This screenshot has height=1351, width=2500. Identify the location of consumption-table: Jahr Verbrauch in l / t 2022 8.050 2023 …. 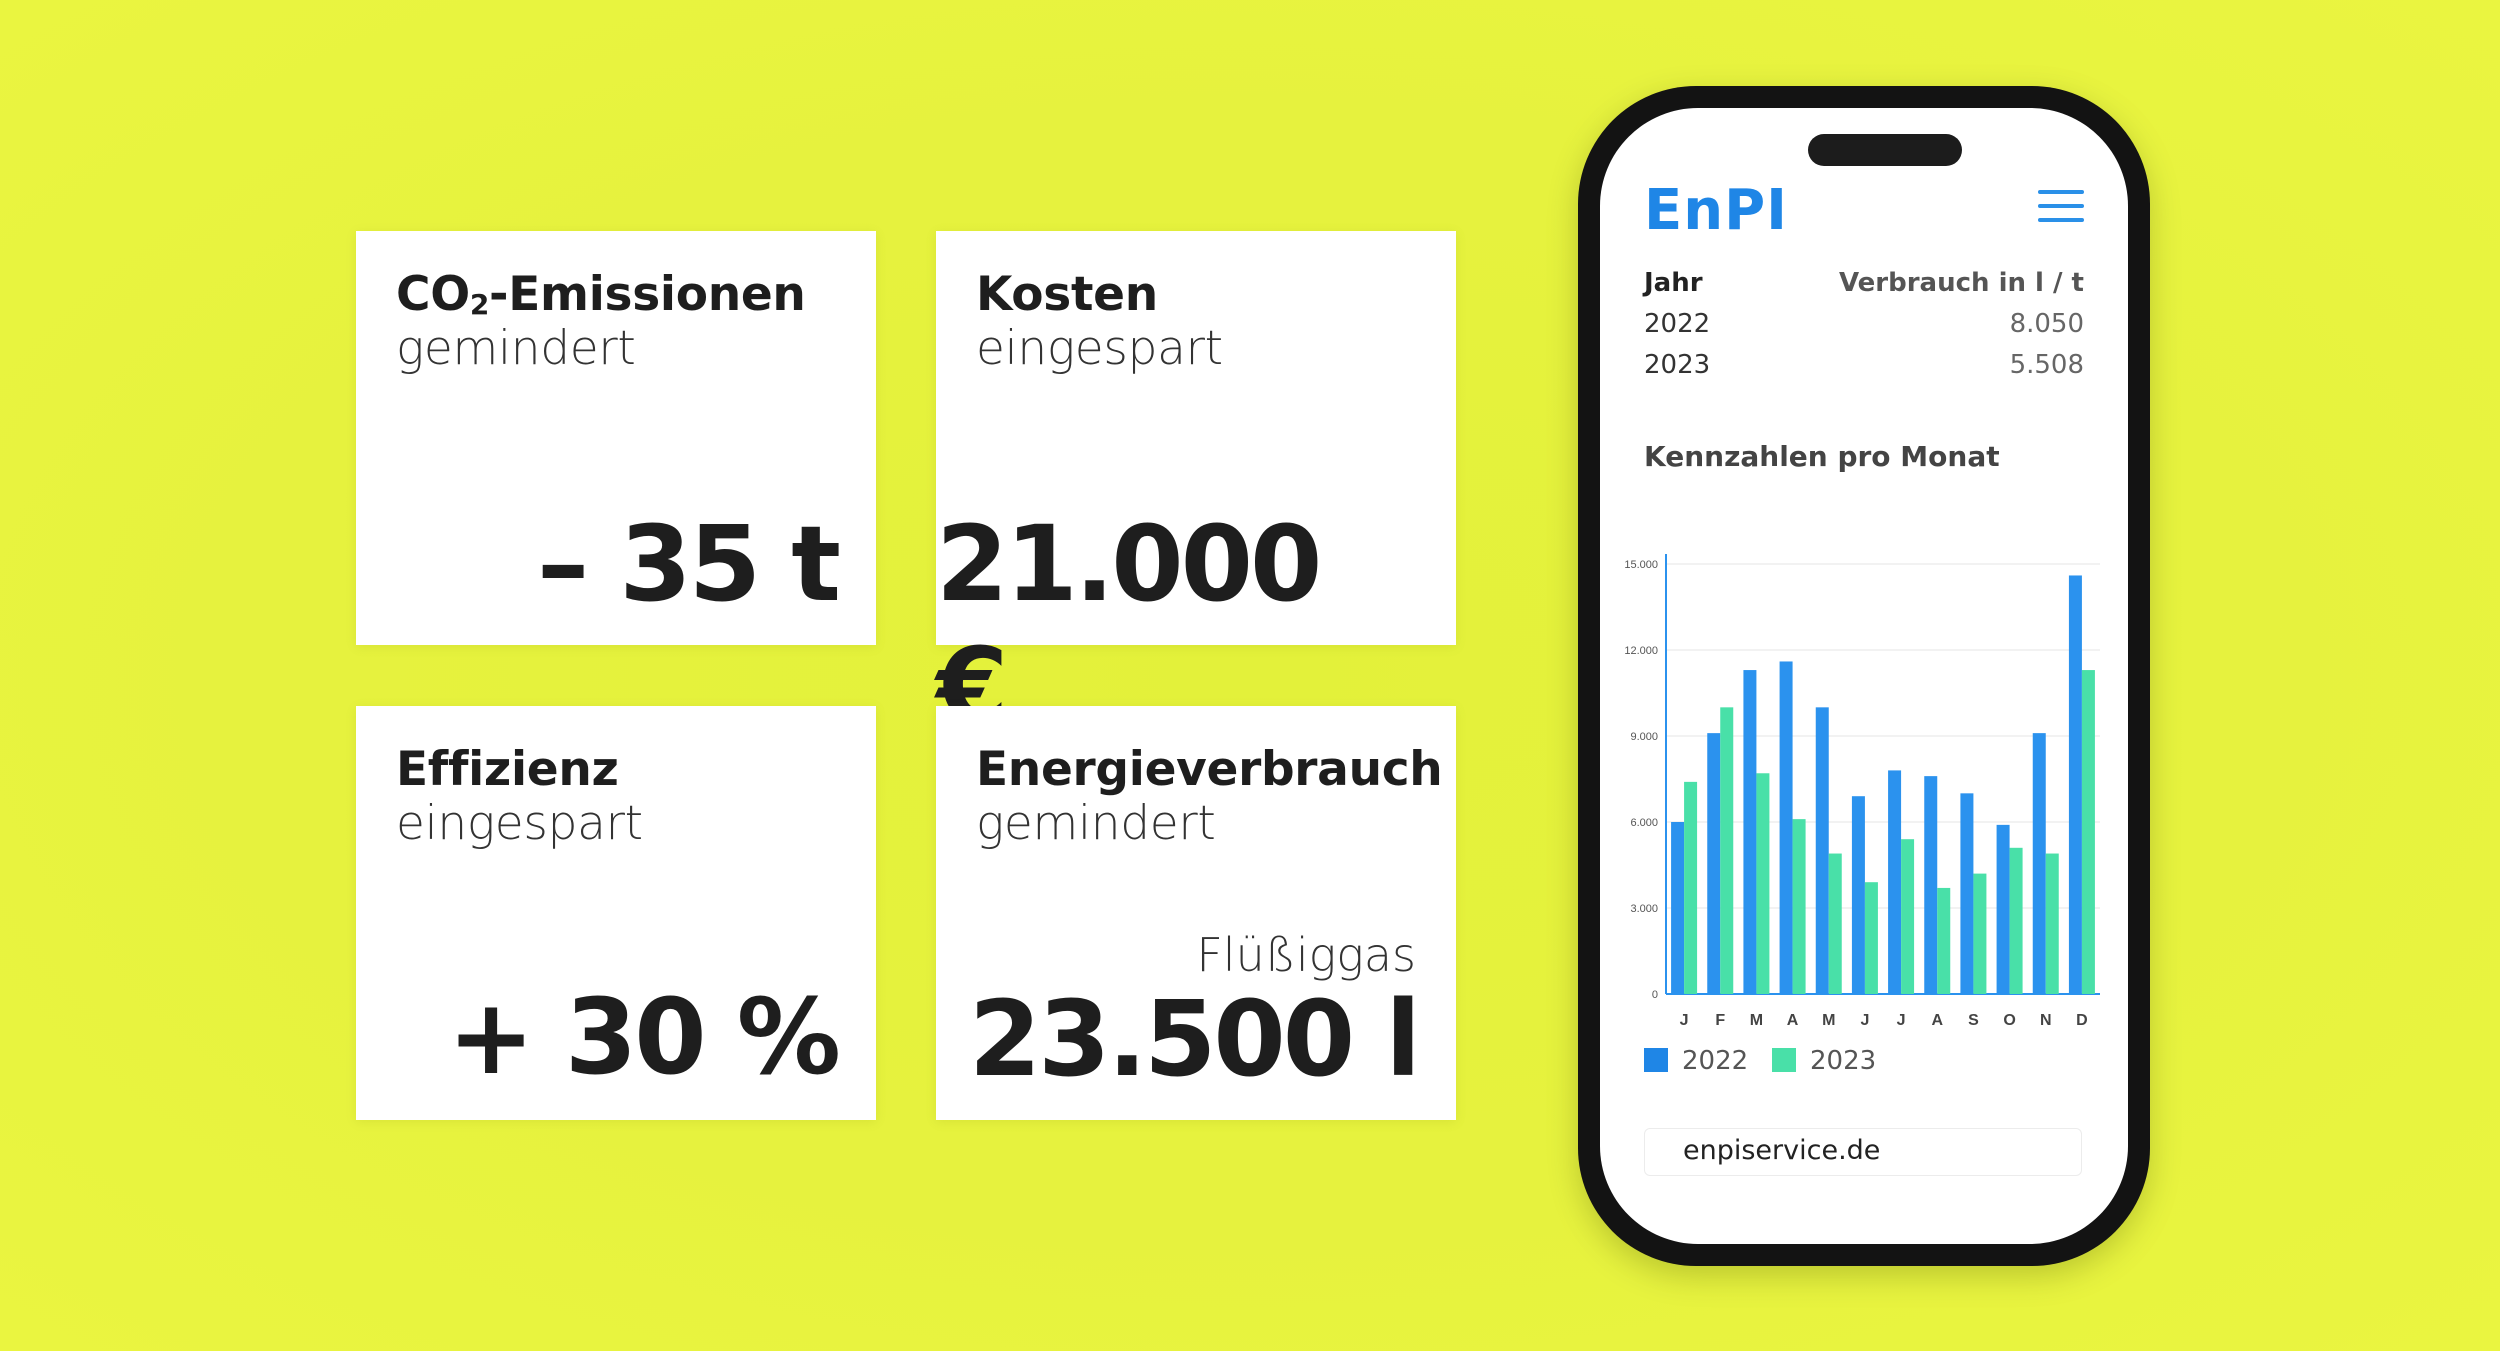
(1864, 329).